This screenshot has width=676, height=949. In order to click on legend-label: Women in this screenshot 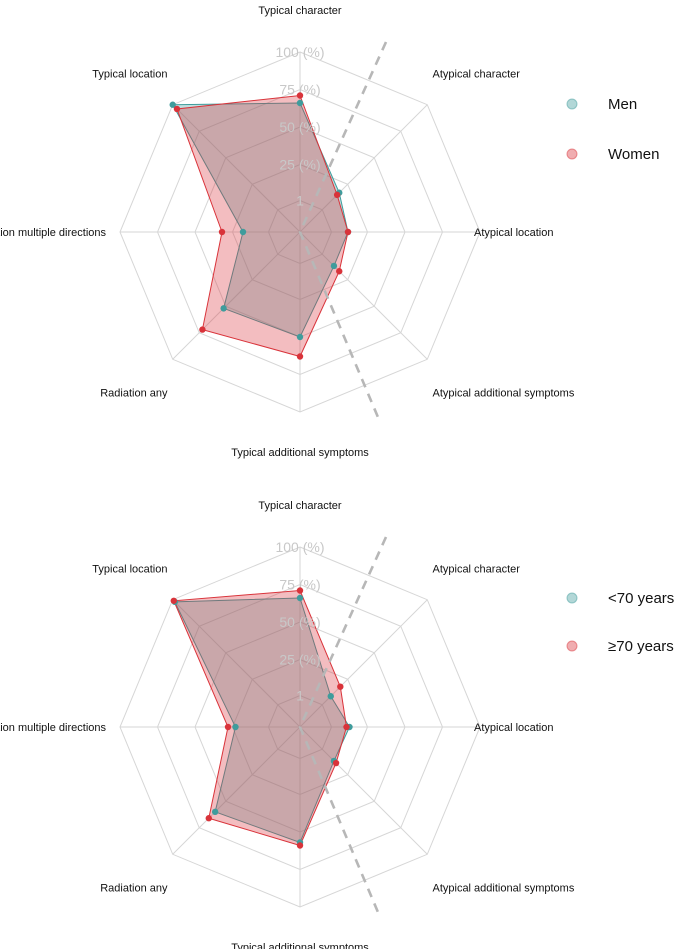, I will do `click(633, 154)`.